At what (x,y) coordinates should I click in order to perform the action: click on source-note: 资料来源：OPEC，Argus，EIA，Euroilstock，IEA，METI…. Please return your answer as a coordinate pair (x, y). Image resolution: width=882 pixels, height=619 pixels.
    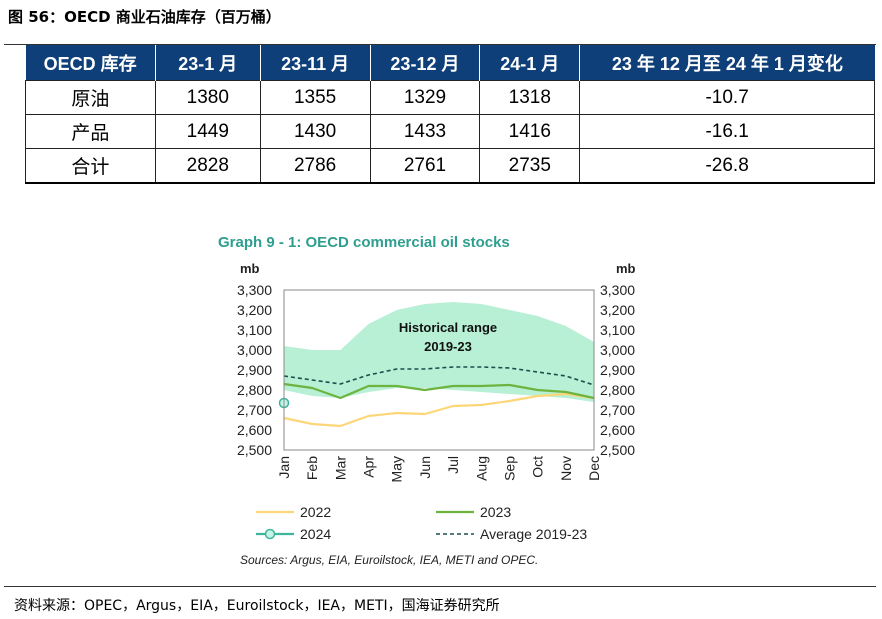
    Looking at the image, I should click on (257, 606).